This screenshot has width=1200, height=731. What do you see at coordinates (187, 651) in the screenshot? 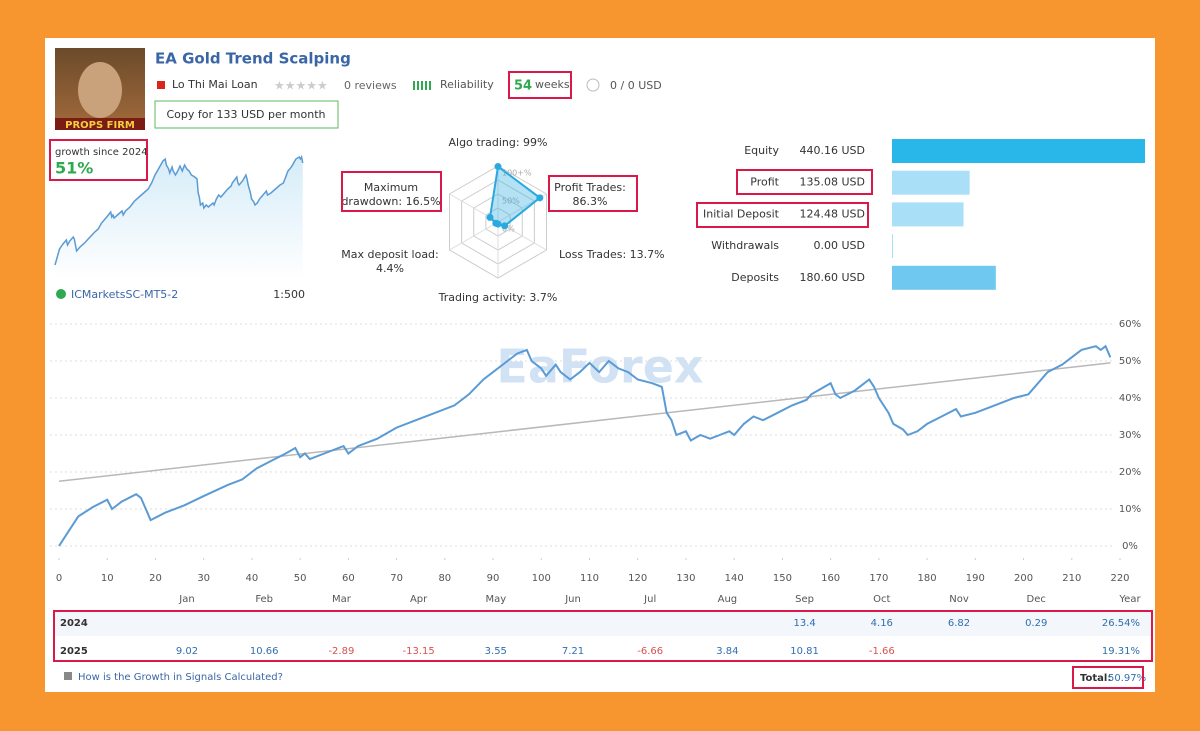
I see `month-value: 9.02` at bounding box center [187, 651].